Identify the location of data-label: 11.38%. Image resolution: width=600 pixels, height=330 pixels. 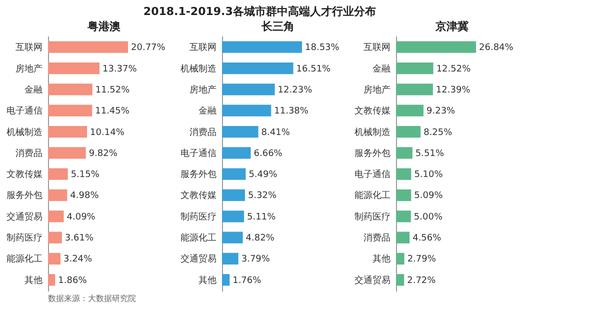
(291, 111).